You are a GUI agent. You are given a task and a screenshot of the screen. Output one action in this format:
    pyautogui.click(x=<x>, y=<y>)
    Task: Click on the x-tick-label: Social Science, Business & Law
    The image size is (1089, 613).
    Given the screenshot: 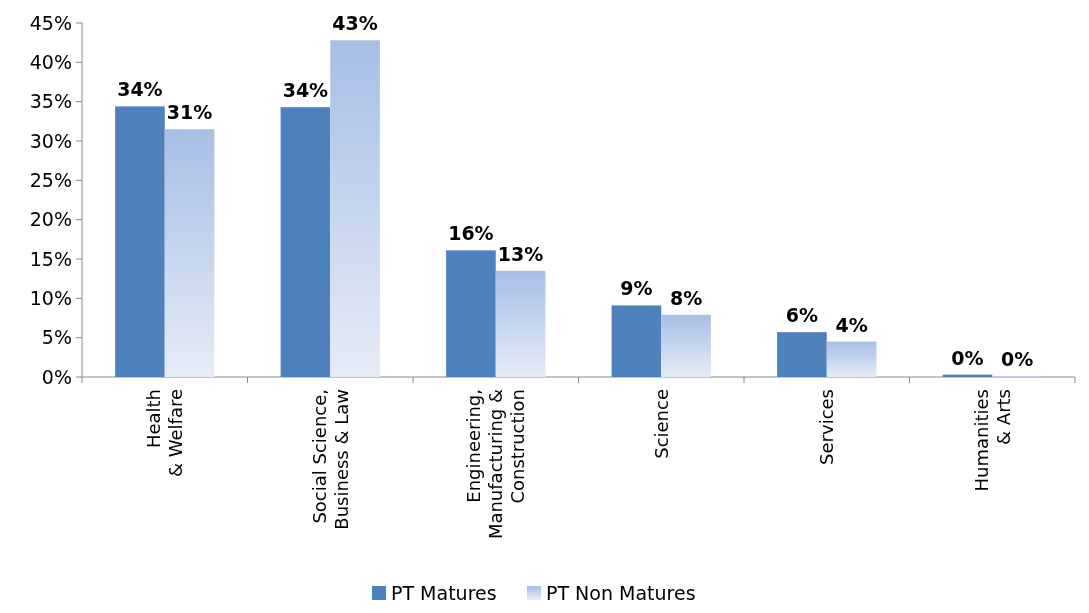 What is the action you would take?
    pyautogui.click(x=330, y=459)
    